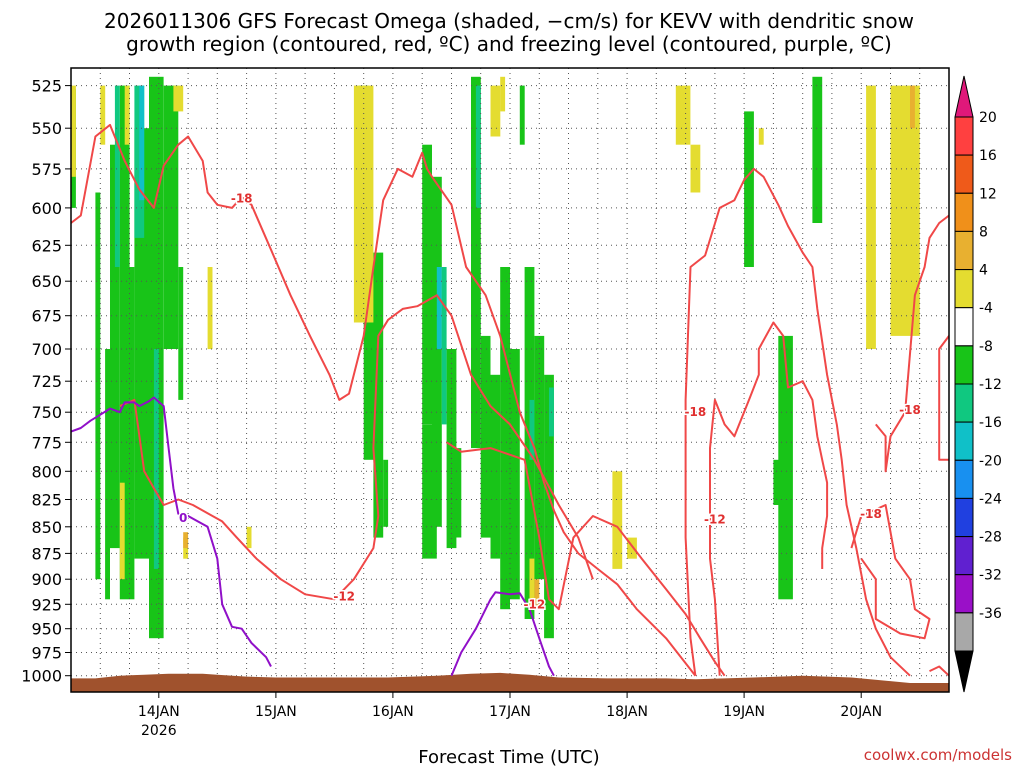 This screenshot has width=1024, height=768. I want to click on ytick-label-700: 700, so click(46, 349).